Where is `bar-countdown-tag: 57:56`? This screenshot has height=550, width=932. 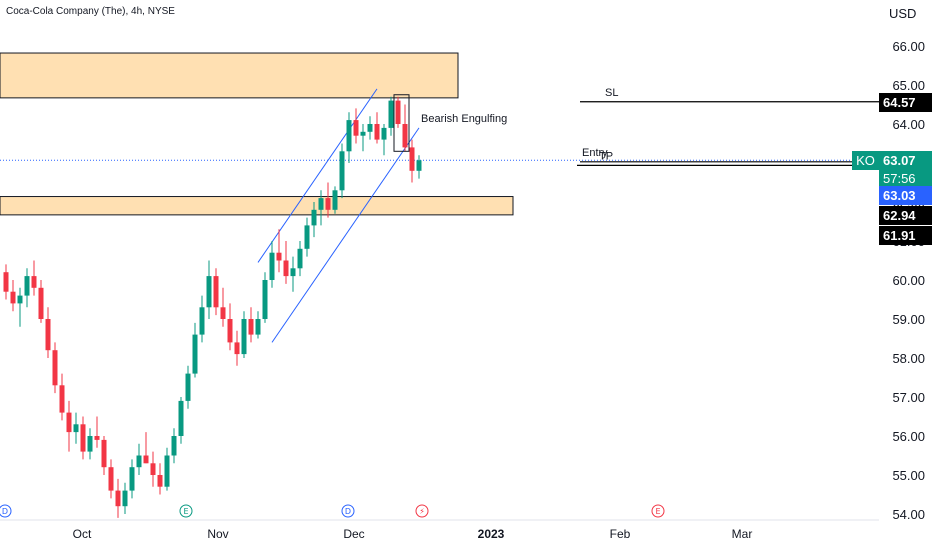
bar-countdown-tag: 57:56 is located at coordinates (905, 178).